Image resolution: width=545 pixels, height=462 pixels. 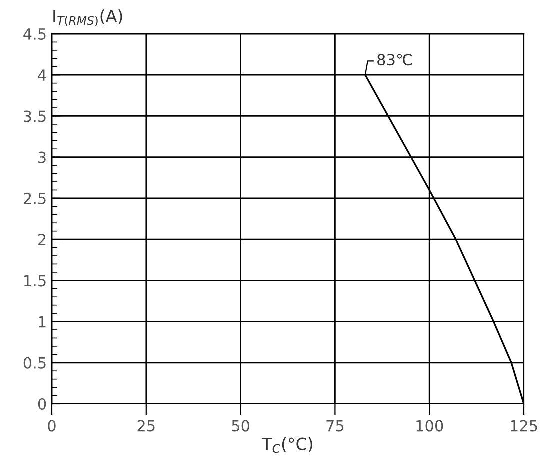 What do you see at coordinates (395, 60) in the screenshot?
I see `annotation: 83℃` at bounding box center [395, 60].